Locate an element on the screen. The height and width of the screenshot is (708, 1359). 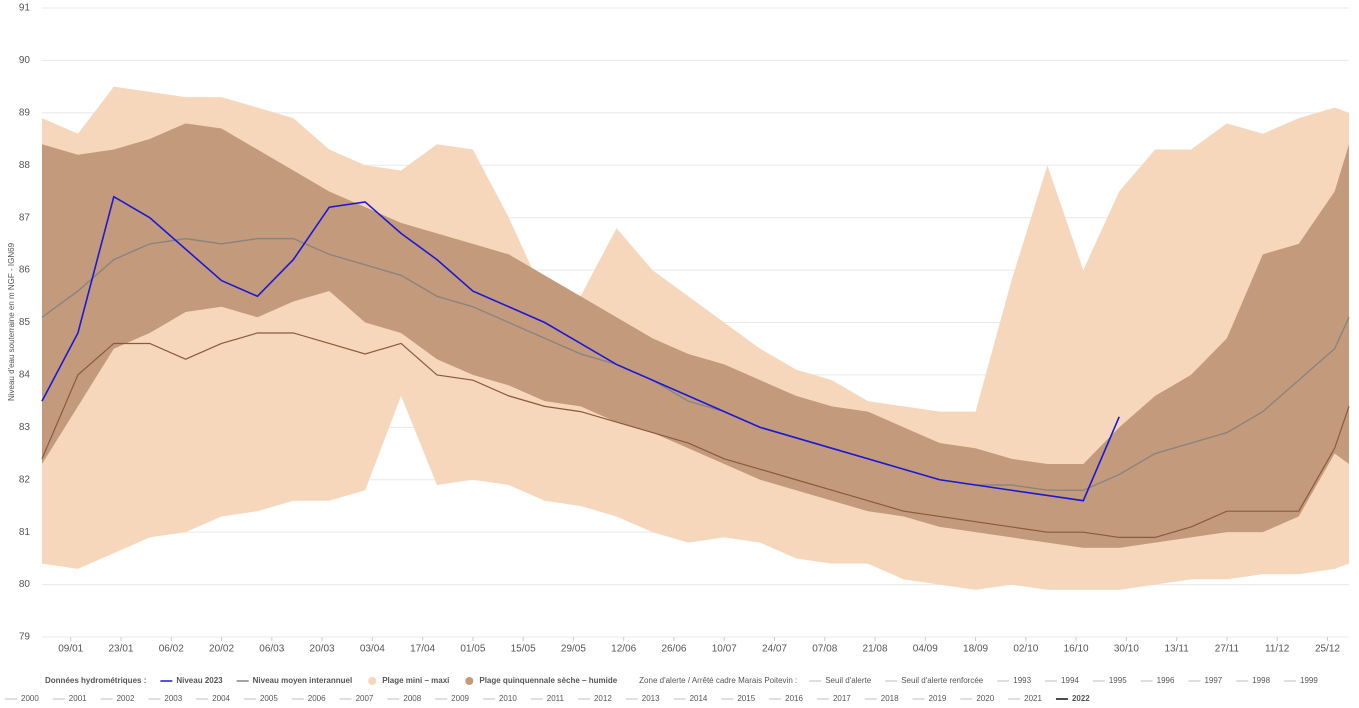
x-tick-label: 09/01 is located at coordinates (70, 649).